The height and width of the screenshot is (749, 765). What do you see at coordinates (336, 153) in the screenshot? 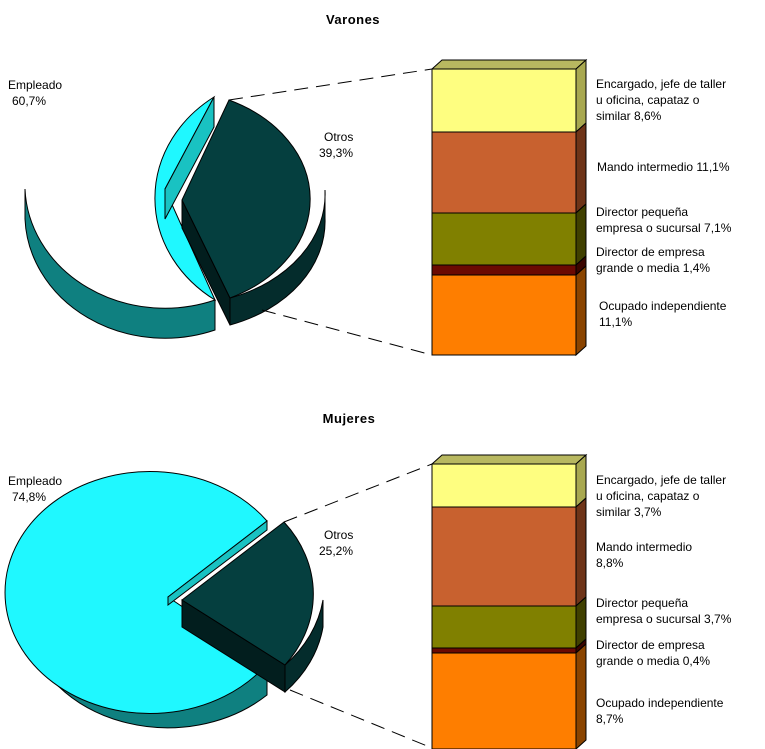
I see `pie-value-otros: 39,3%` at bounding box center [336, 153].